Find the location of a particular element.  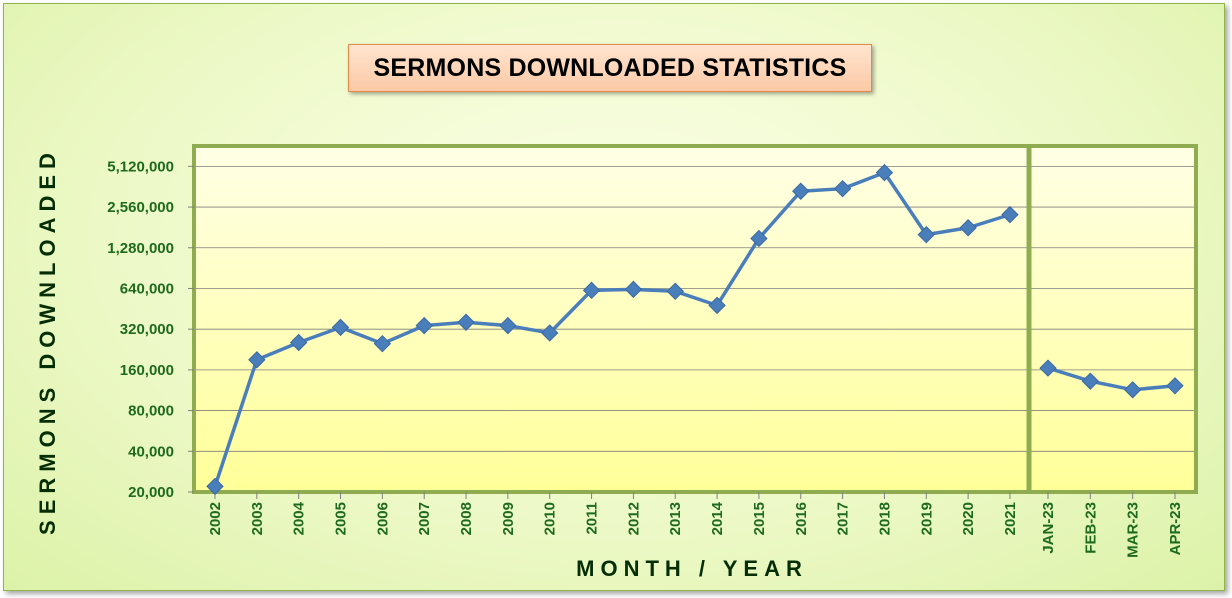

y-tick-label: 5,120,000 is located at coordinates (140, 166).